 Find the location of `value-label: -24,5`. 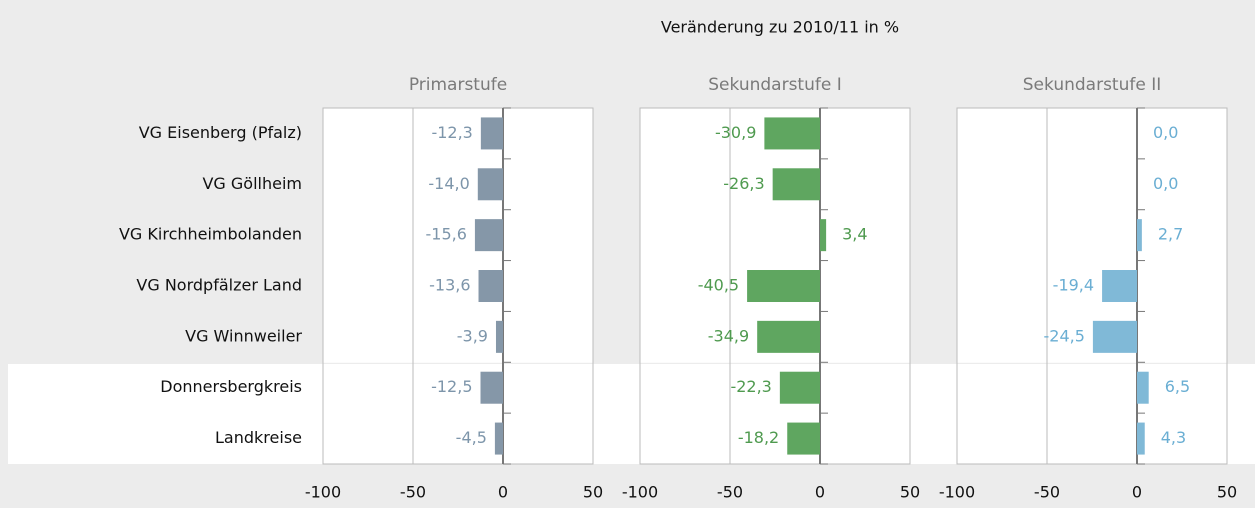

value-label: -24,5 is located at coordinates (1063, 335).